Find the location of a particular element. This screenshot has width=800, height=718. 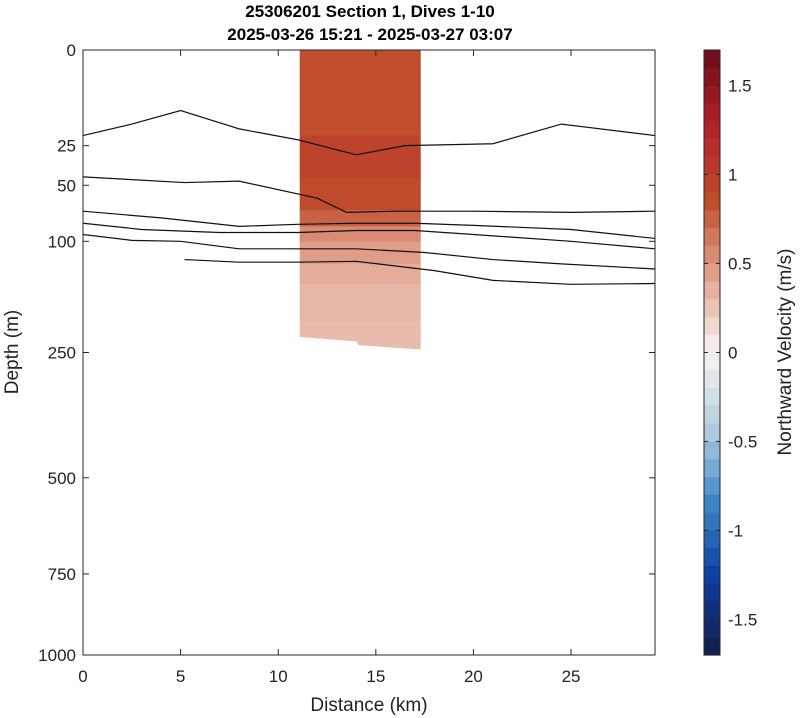

x-tick-label: 5 is located at coordinates (180, 676).